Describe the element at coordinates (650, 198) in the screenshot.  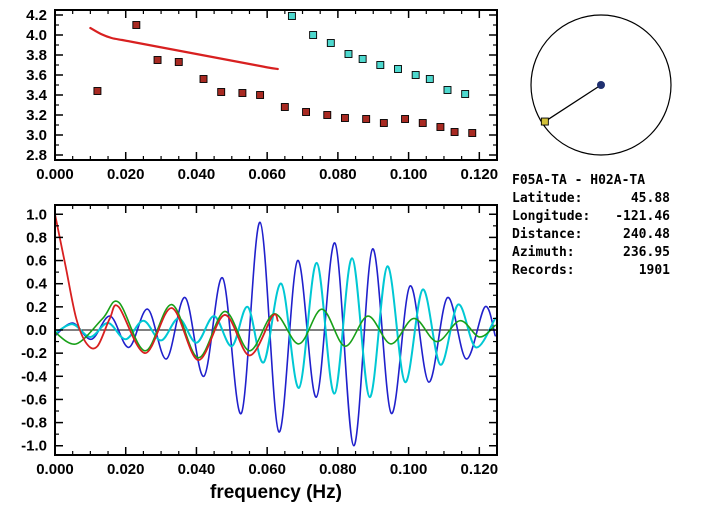
I see `info-value: 45.88` at that location.